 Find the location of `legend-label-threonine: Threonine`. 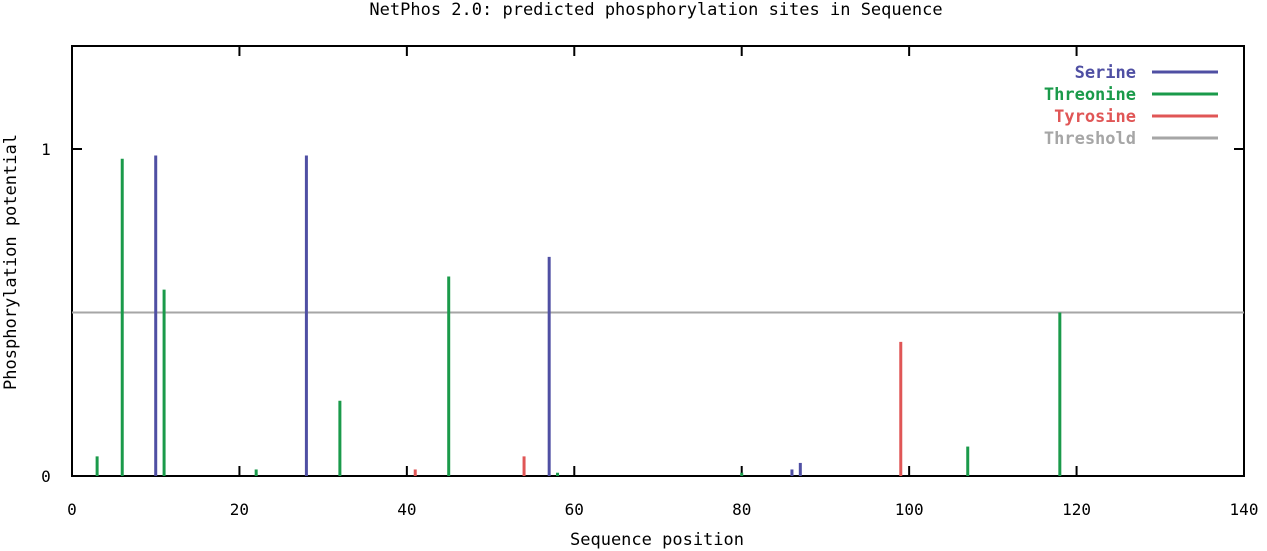

legend-label-threonine: Threonine is located at coordinates (1090, 95).